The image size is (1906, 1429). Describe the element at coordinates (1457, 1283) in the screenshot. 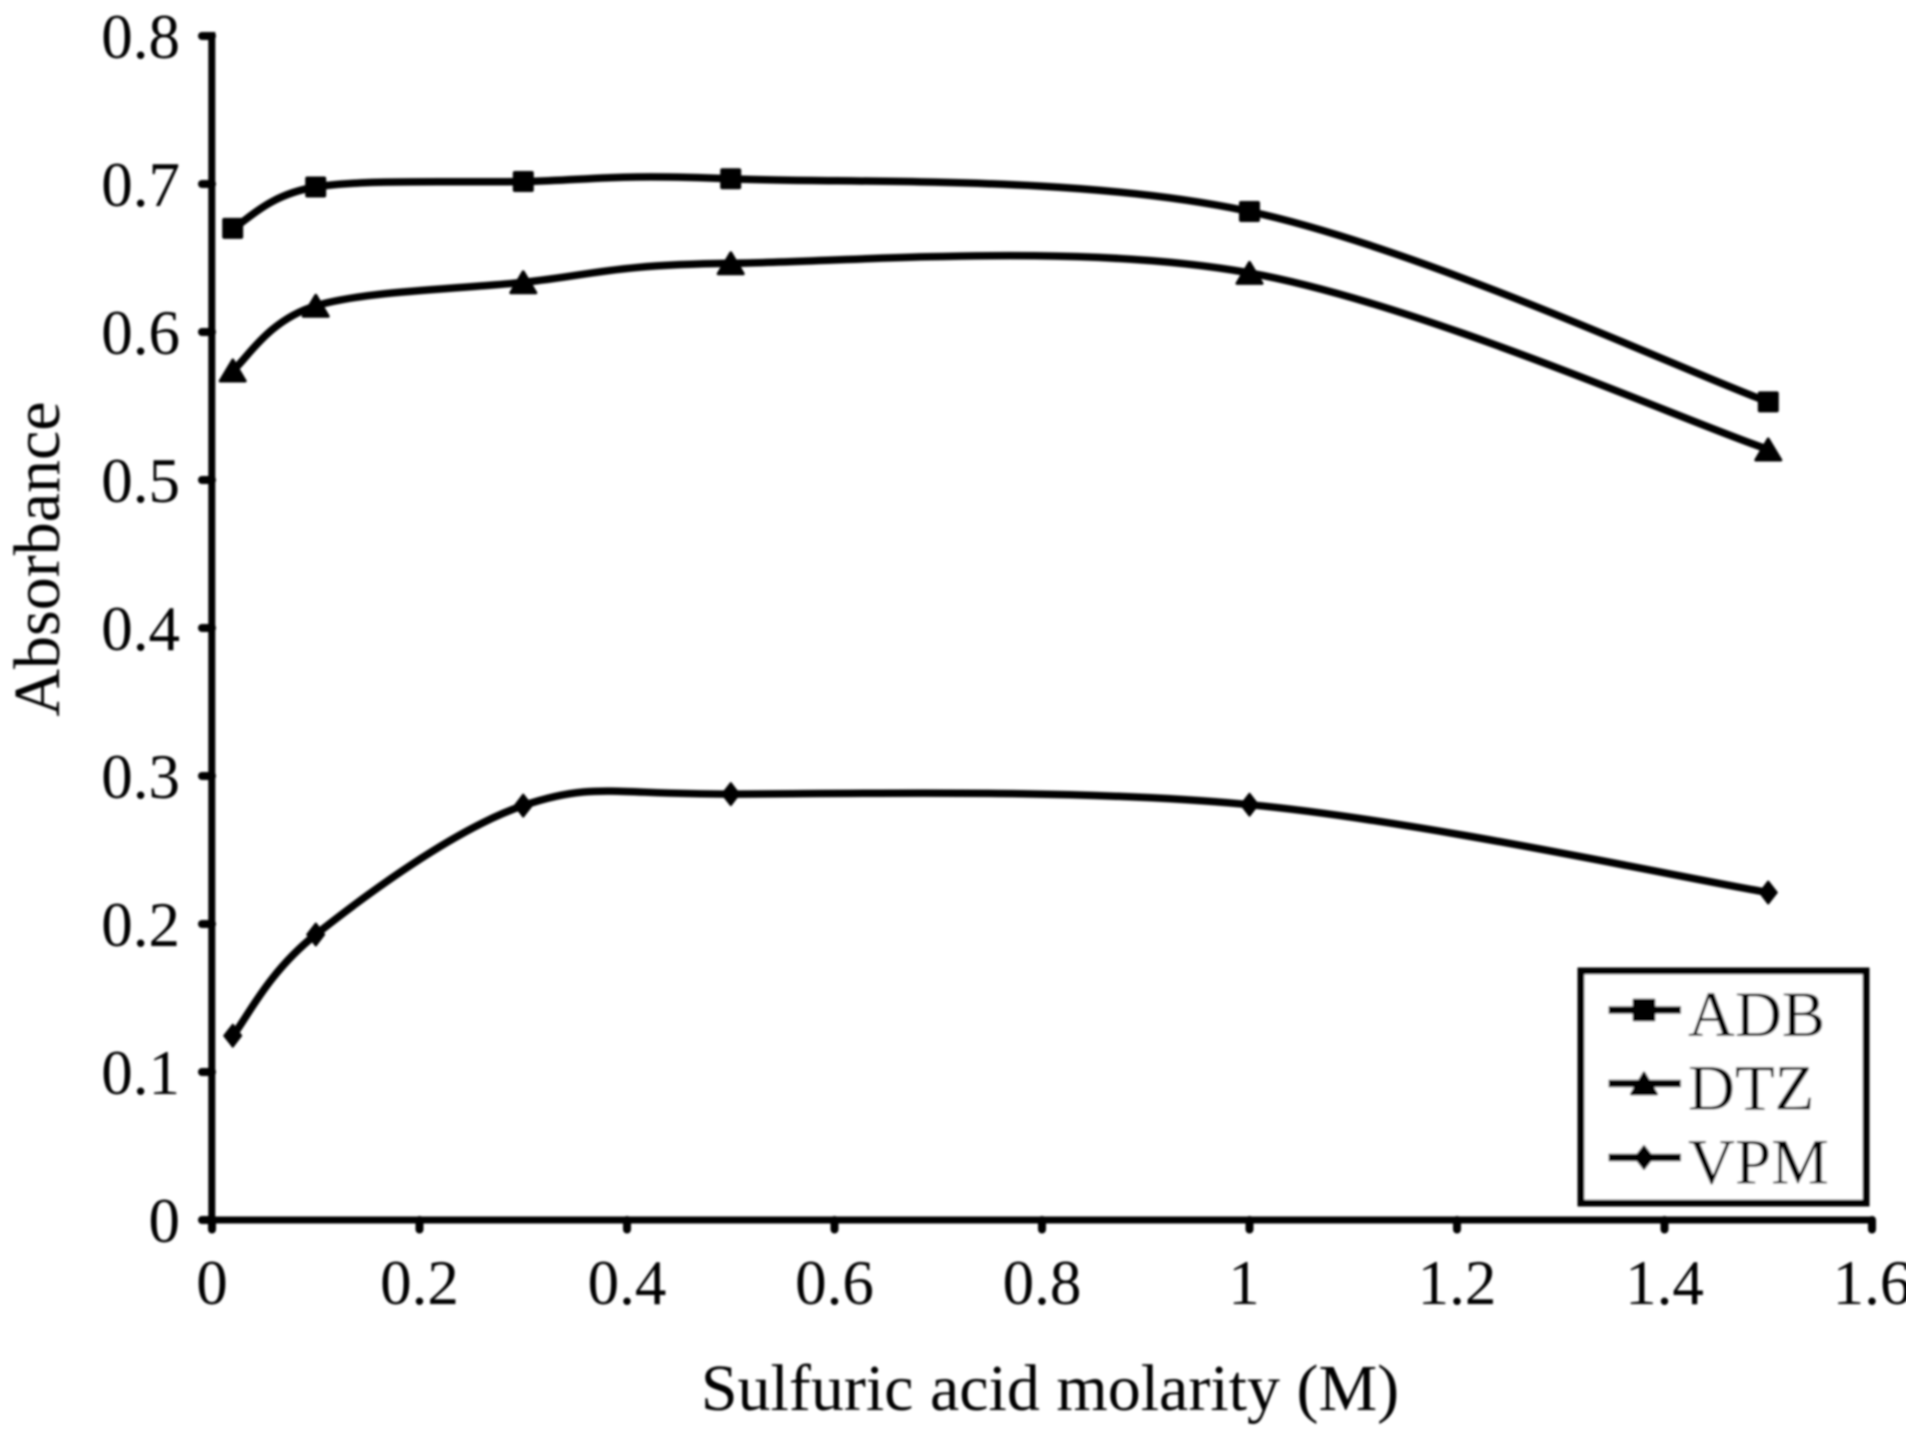

I see `svg-text: 1.2` at that location.